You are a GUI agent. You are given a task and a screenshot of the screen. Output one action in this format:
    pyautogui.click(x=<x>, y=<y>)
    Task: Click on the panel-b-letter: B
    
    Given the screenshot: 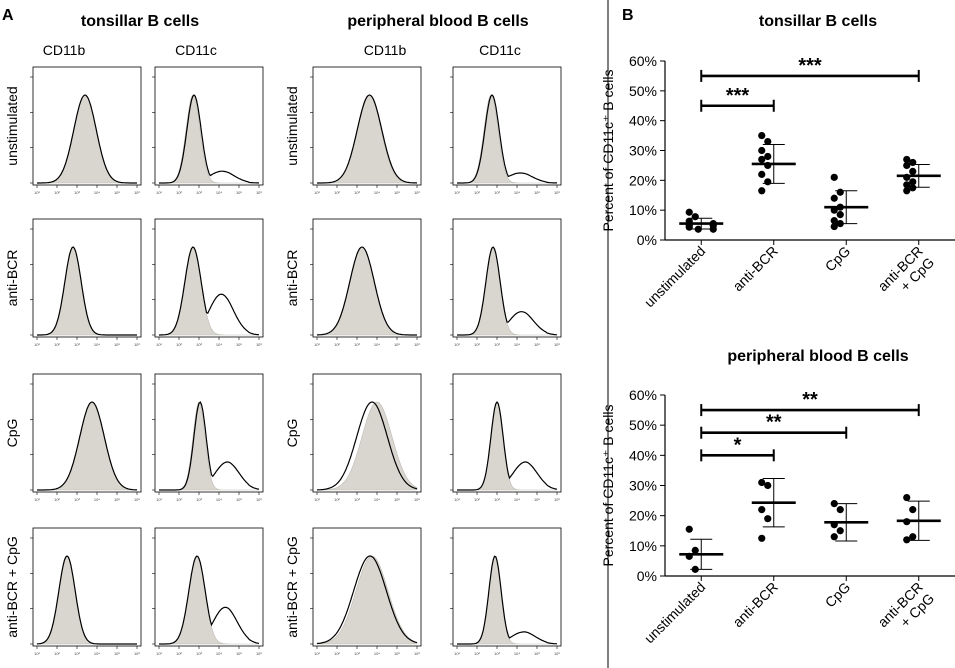 What is the action you would take?
    pyautogui.click(x=628, y=15)
    